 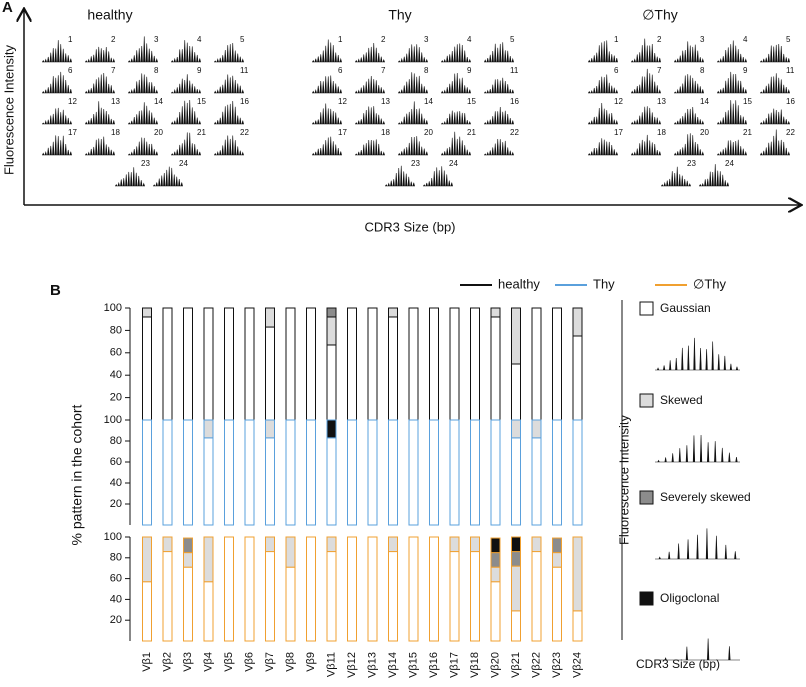 I want to click on x-tick-label: Vβ22, so click(x=536, y=665).